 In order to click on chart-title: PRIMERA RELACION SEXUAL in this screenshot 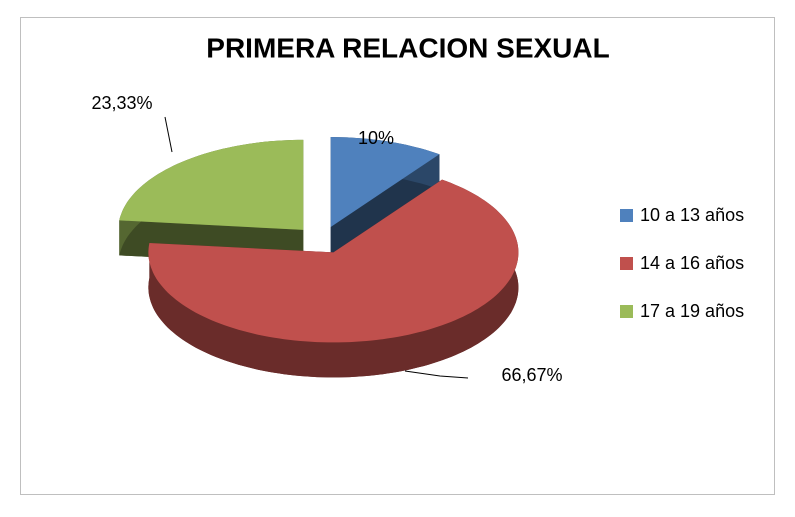, I will do `click(407, 47)`.